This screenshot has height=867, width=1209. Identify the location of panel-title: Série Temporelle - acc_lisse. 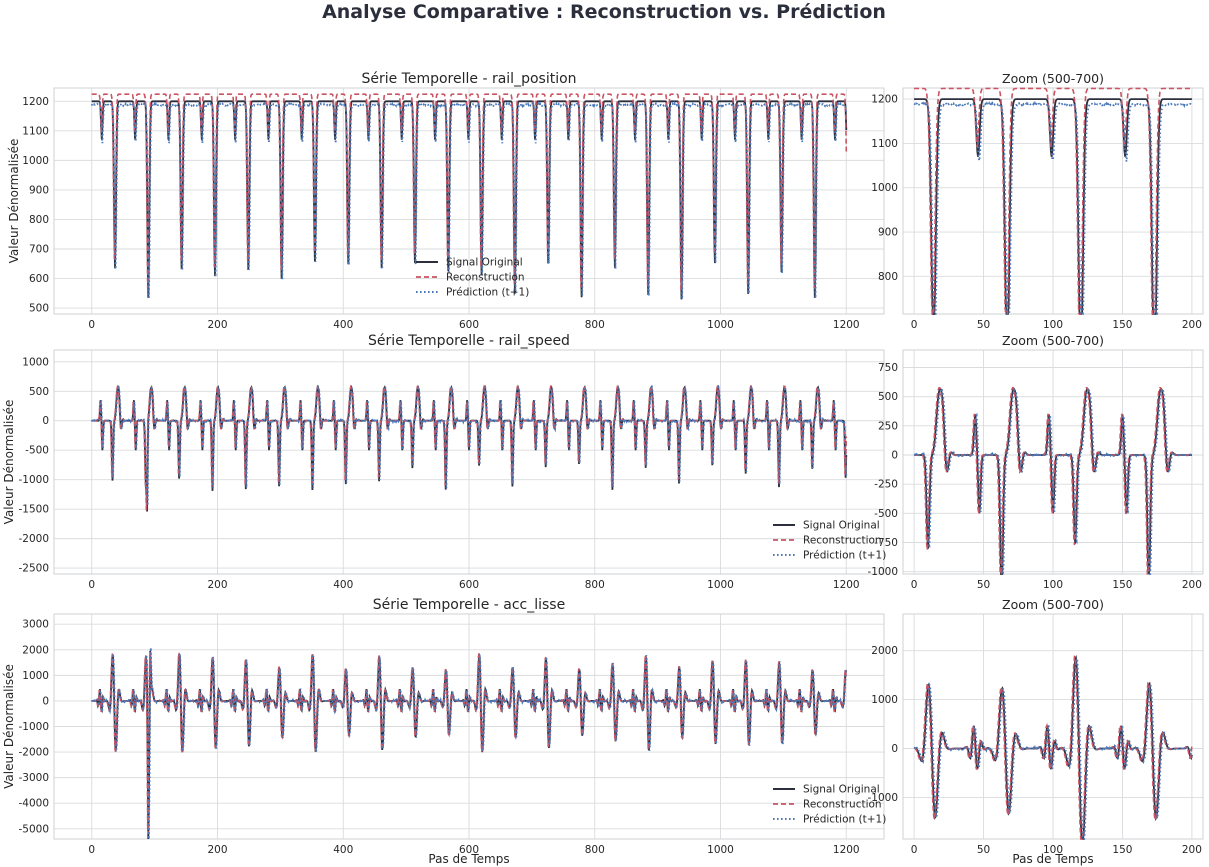
(469, 605).